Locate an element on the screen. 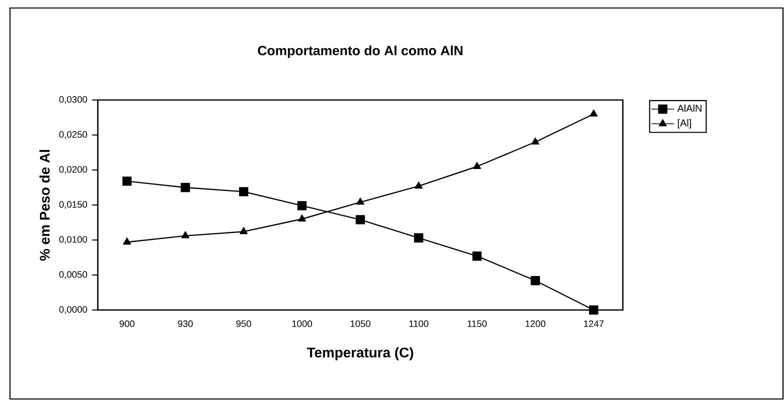 The height and width of the screenshot is (403, 784). y-tick-label: 0,0150 is located at coordinates (73, 205).